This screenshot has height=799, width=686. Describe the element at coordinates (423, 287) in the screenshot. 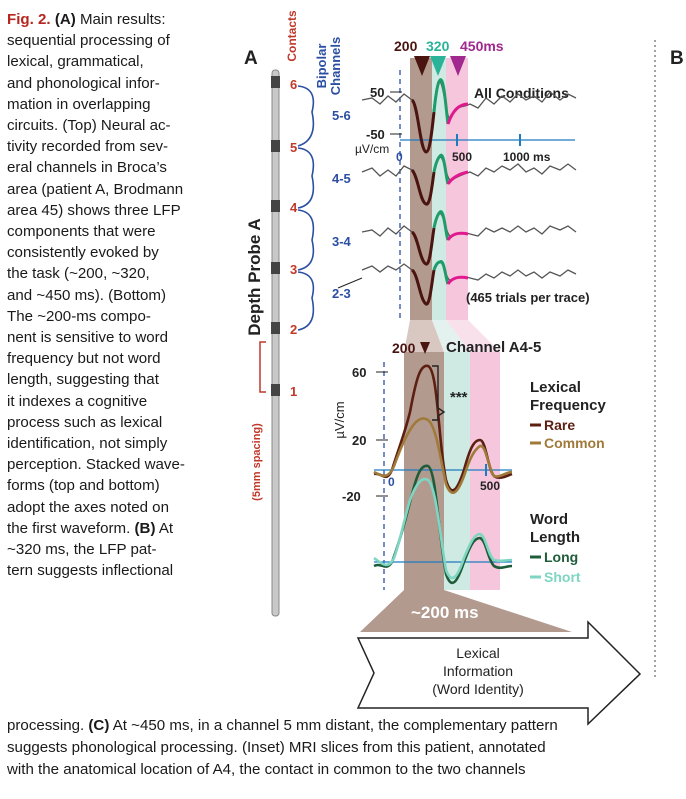

I see `trace-2-3-200-segment` at that location.